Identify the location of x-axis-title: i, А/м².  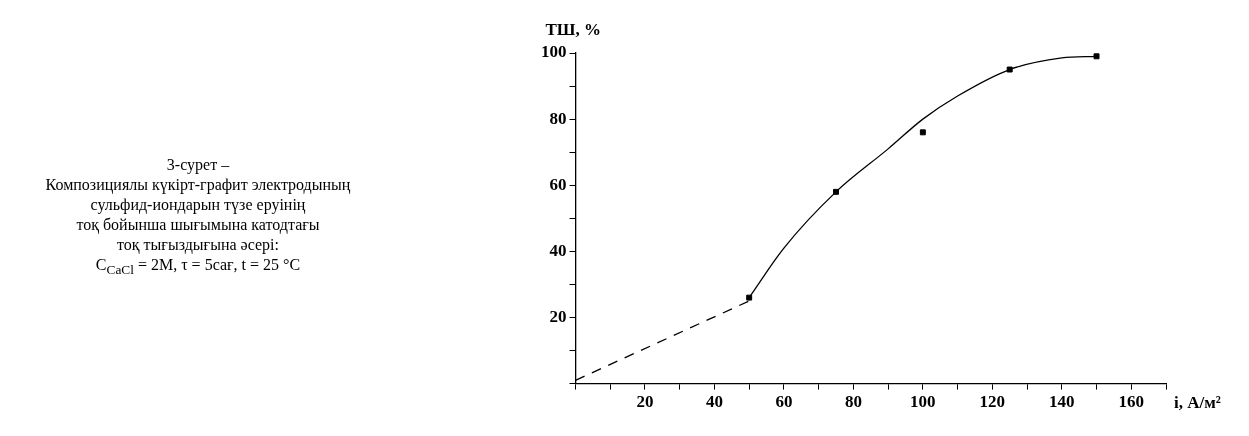
(1197, 402).